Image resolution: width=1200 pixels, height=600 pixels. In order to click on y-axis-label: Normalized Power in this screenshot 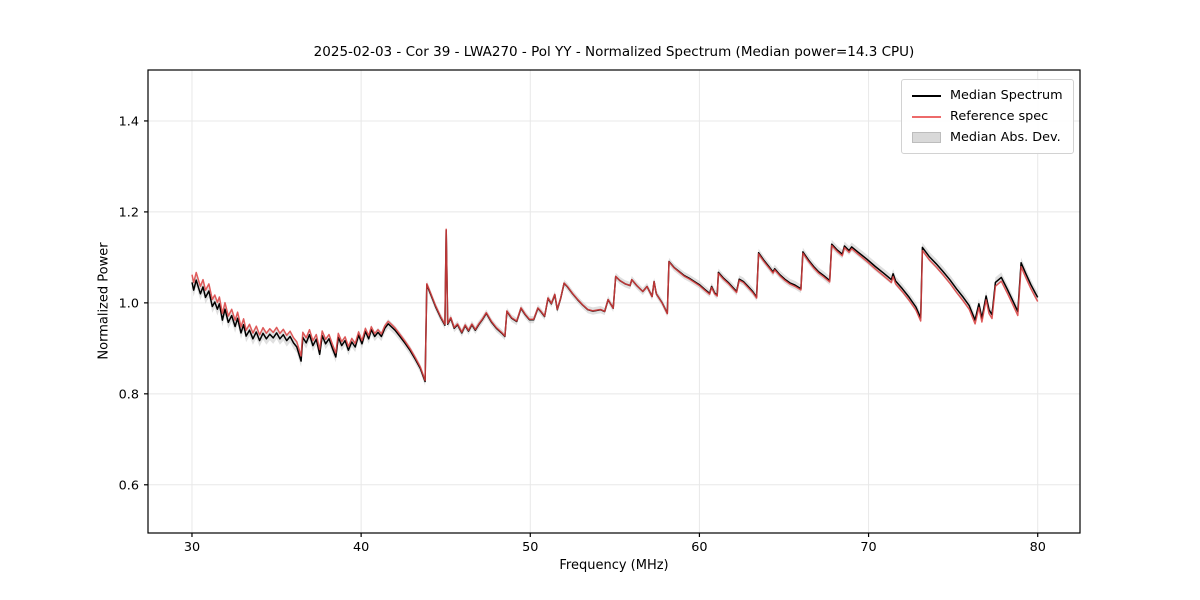, I will do `click(104, 301)`.